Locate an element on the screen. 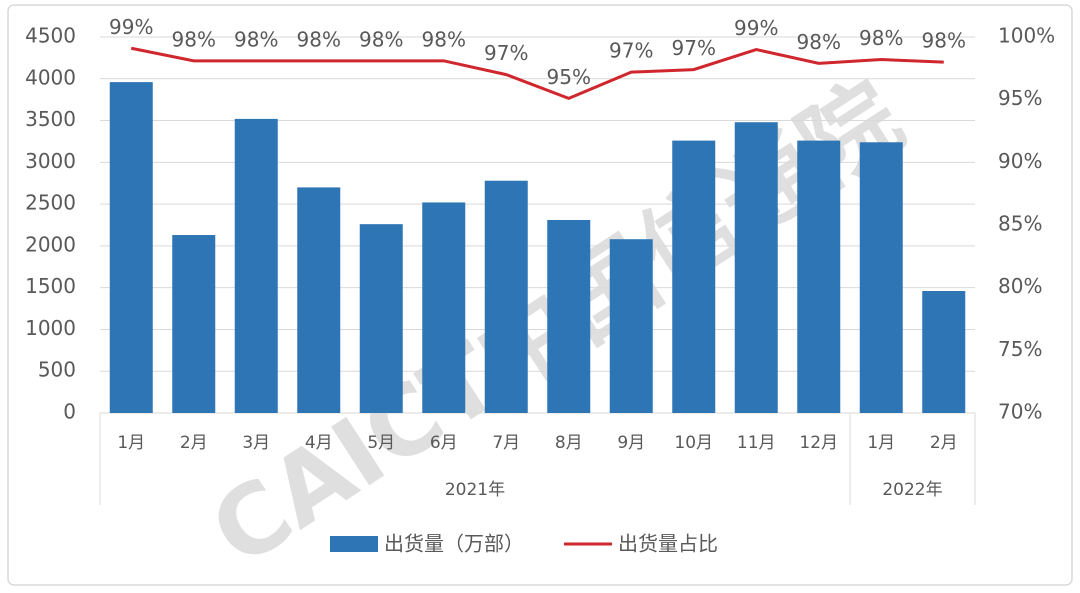 The image size is (1080, 593). line is located at coordinates (537, 73).